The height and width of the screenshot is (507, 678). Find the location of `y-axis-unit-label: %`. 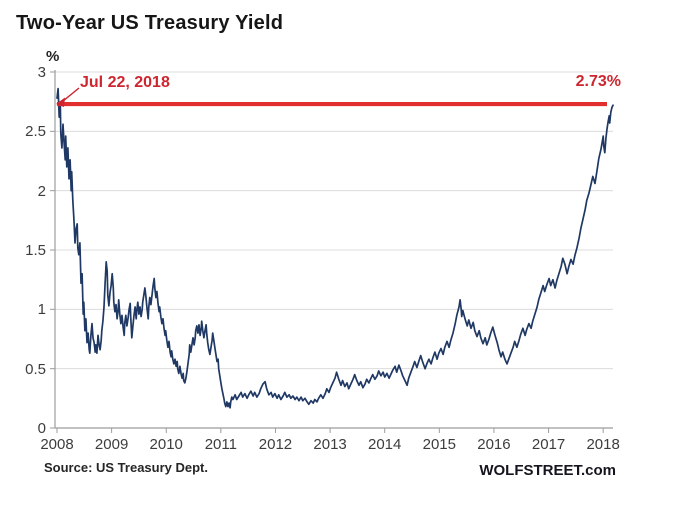

y-axis-unit-label: % is located at coordinates (53, 56).